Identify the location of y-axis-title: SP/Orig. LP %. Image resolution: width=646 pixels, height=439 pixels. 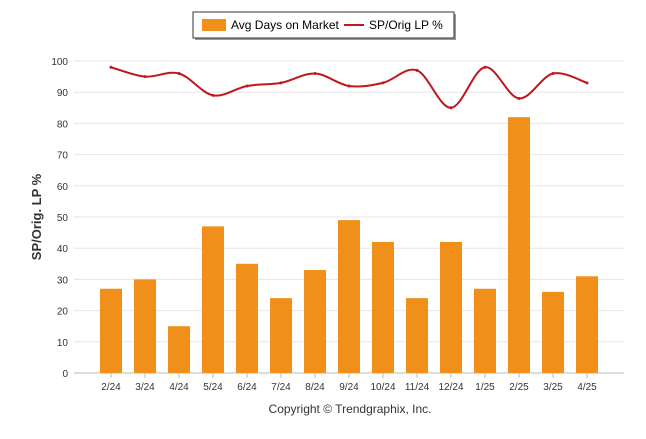
(36, 216).